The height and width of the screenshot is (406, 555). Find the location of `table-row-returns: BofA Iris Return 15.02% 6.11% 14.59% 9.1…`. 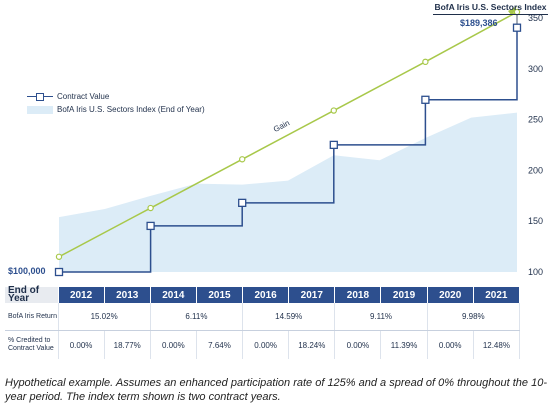

table-row-returns: BofA Iris Return 15.02% 6.11% 14.59% 9.1… is located at coordinates (263, 317).